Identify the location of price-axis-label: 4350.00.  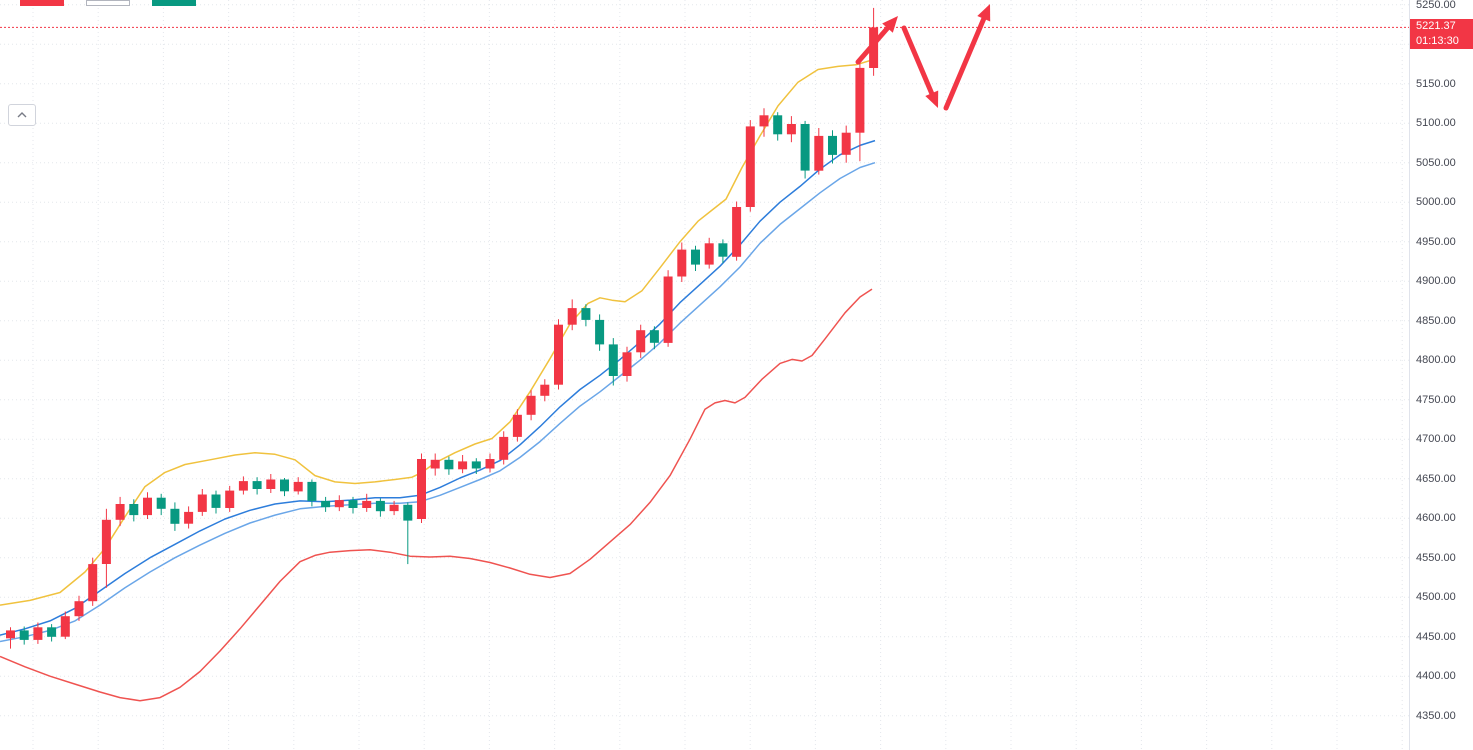
(1436, 715).